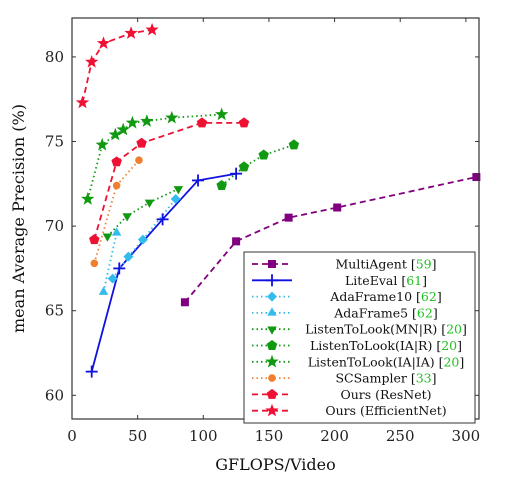  What do you see at coordinates (386, 345) in the screenshot?
I see `legend-label: ListenToLook(IA|R) [20]` at bounding box center [386, 345].